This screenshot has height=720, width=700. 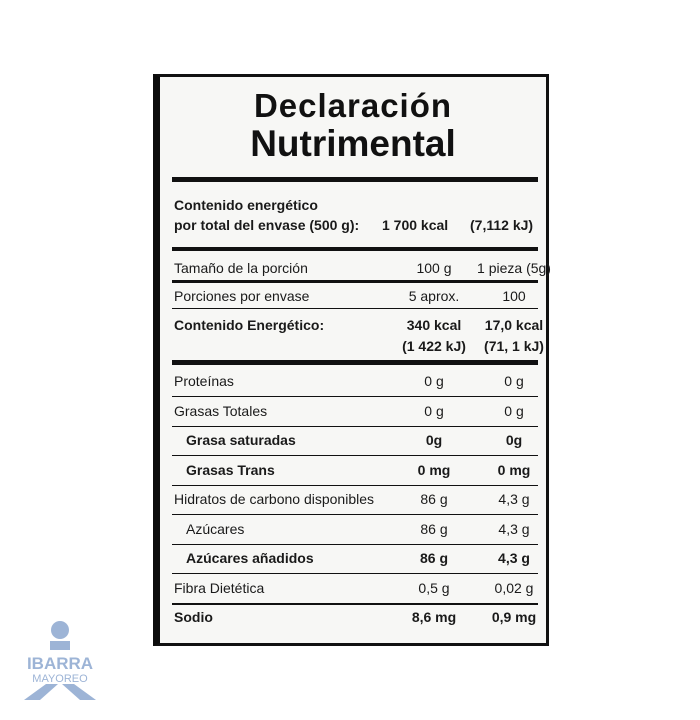 What do you see at coordinates (355, 207) in the screenshot?
I see `energy-total-row: Contenido energético` at bounding box center [355, 207].